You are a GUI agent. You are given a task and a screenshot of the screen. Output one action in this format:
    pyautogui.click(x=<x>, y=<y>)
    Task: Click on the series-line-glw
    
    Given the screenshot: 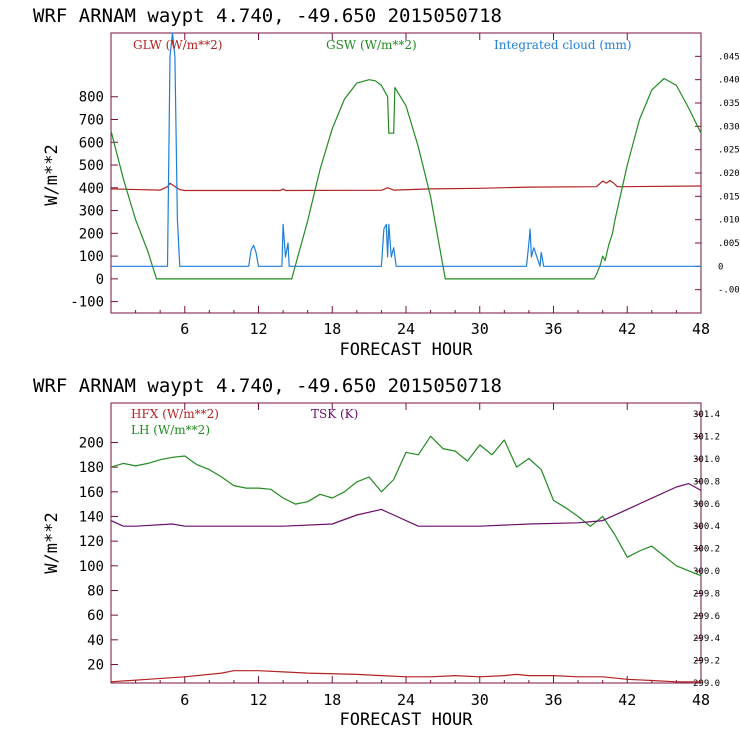 What is the action you would take?
    pyautogui.click(x=406, y=185)
    